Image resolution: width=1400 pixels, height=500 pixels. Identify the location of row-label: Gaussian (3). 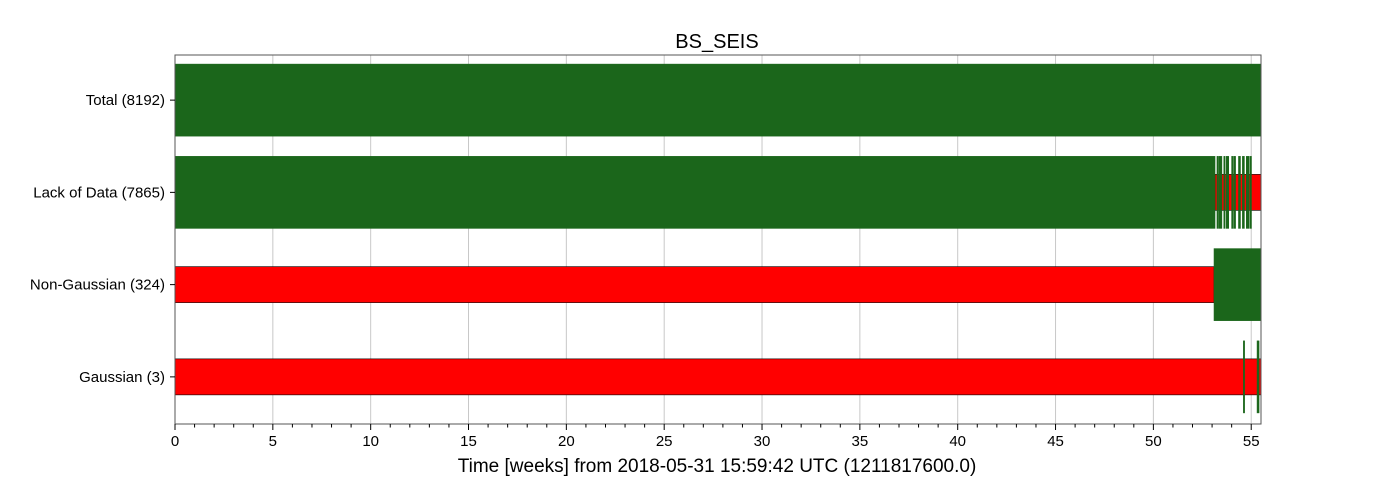
(122, 377).